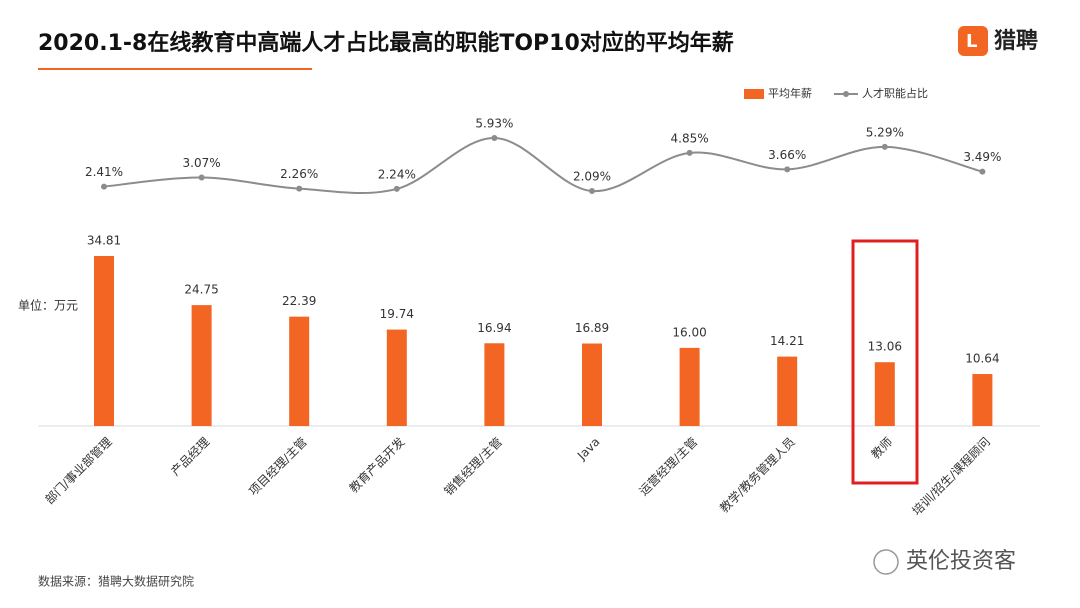  What do you see at coordinates (201, 290) in the screenshot?
I see `data-label: 24.75` at bounding box center [201, 290].